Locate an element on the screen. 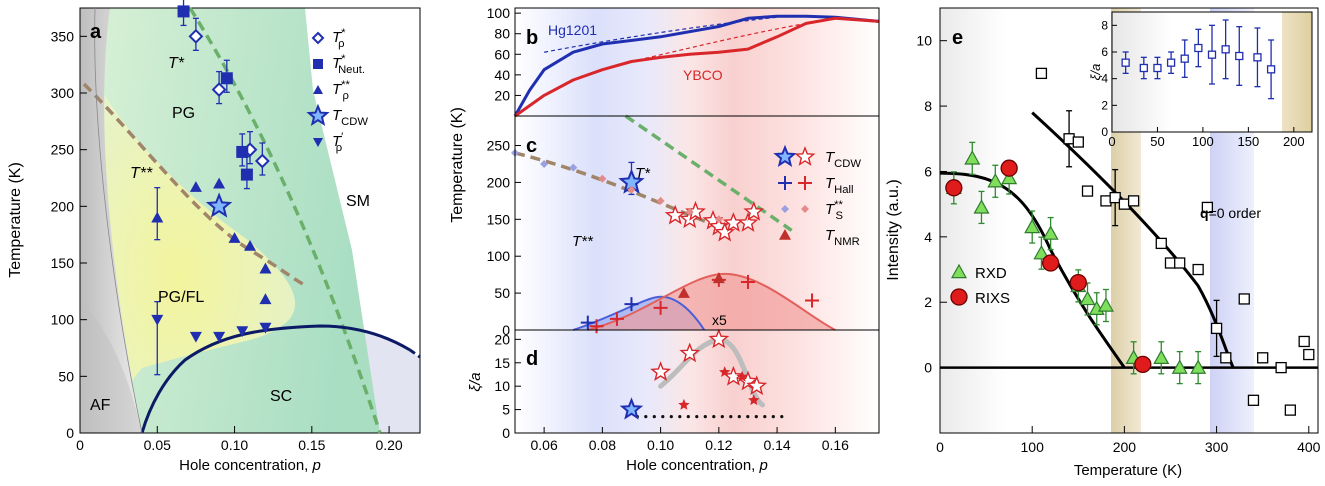  c-legend-label-3: TNMR is located at coordinates (842, 237).